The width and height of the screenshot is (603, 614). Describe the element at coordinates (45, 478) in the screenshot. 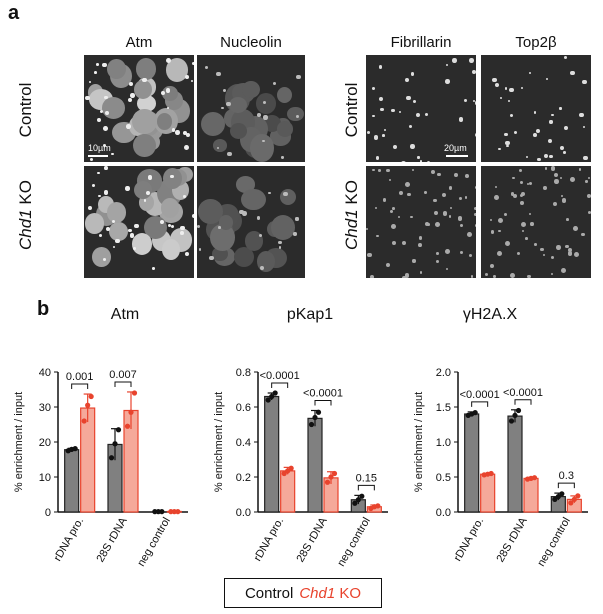

I see `y-tick-label: 10` at that location.